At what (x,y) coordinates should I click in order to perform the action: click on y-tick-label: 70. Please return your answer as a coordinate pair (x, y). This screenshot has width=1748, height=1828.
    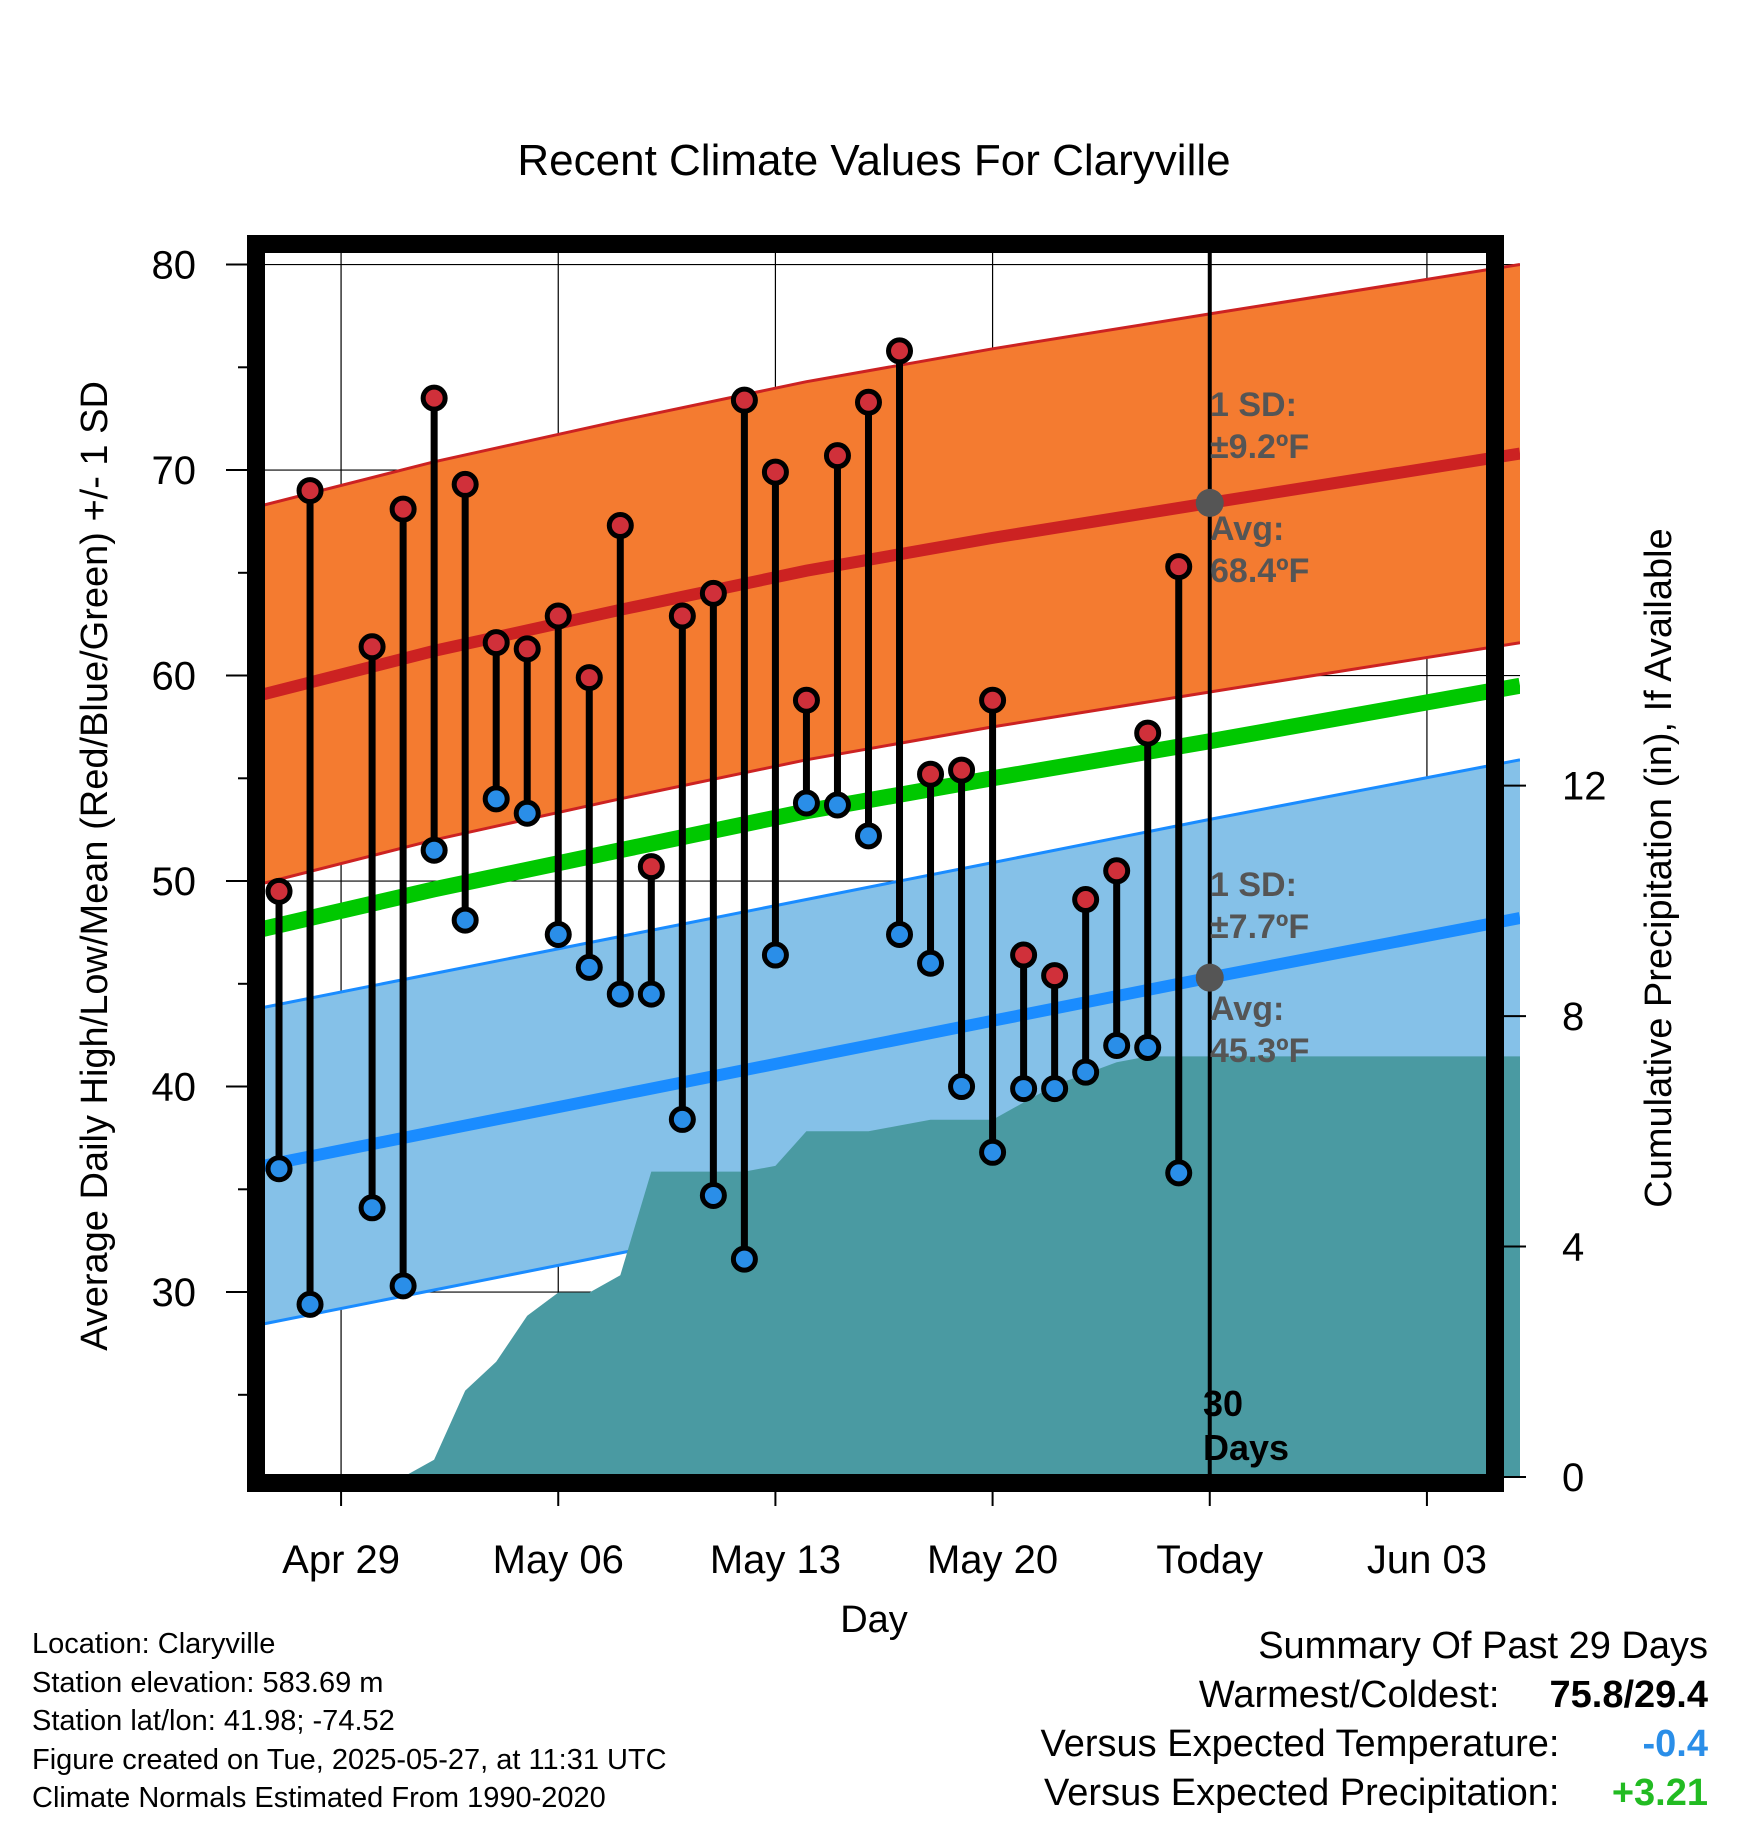
    Looking at the image, I should click on (174, 471).